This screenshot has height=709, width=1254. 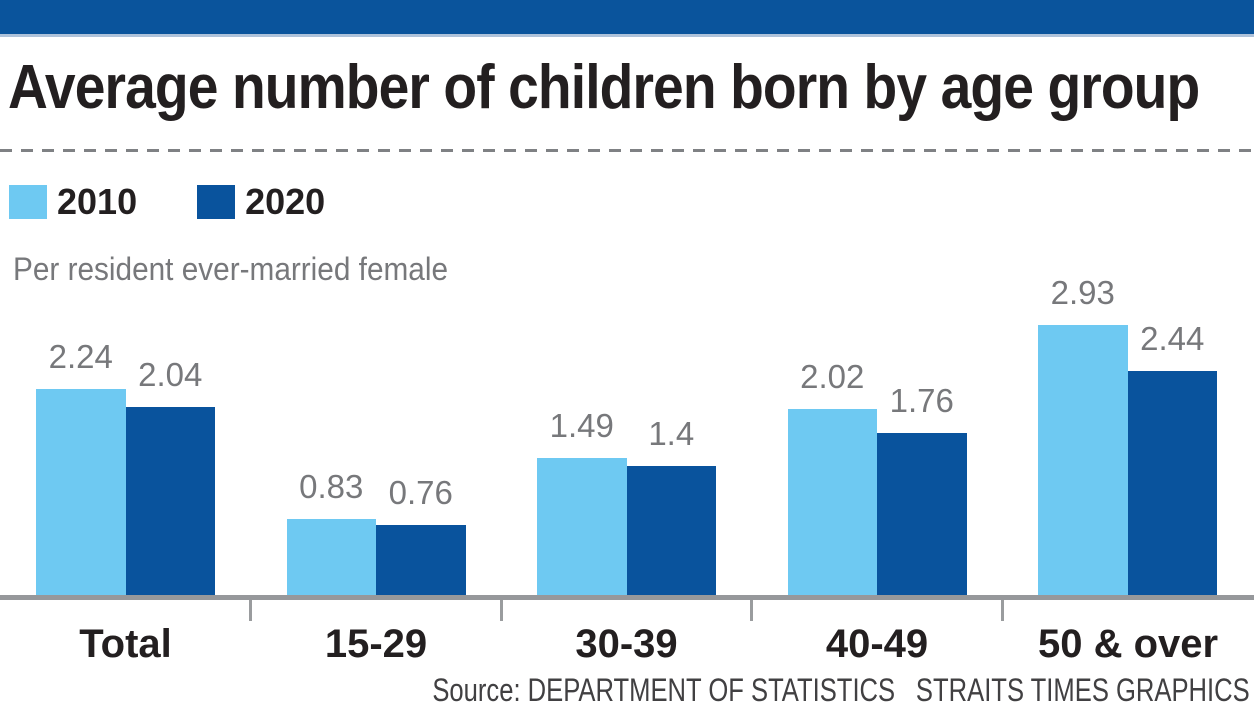 What do you see at coordinates (285, 201) in the screenshot?
I see `legend-label-2020: 2020` at bounding box center [285, 201].